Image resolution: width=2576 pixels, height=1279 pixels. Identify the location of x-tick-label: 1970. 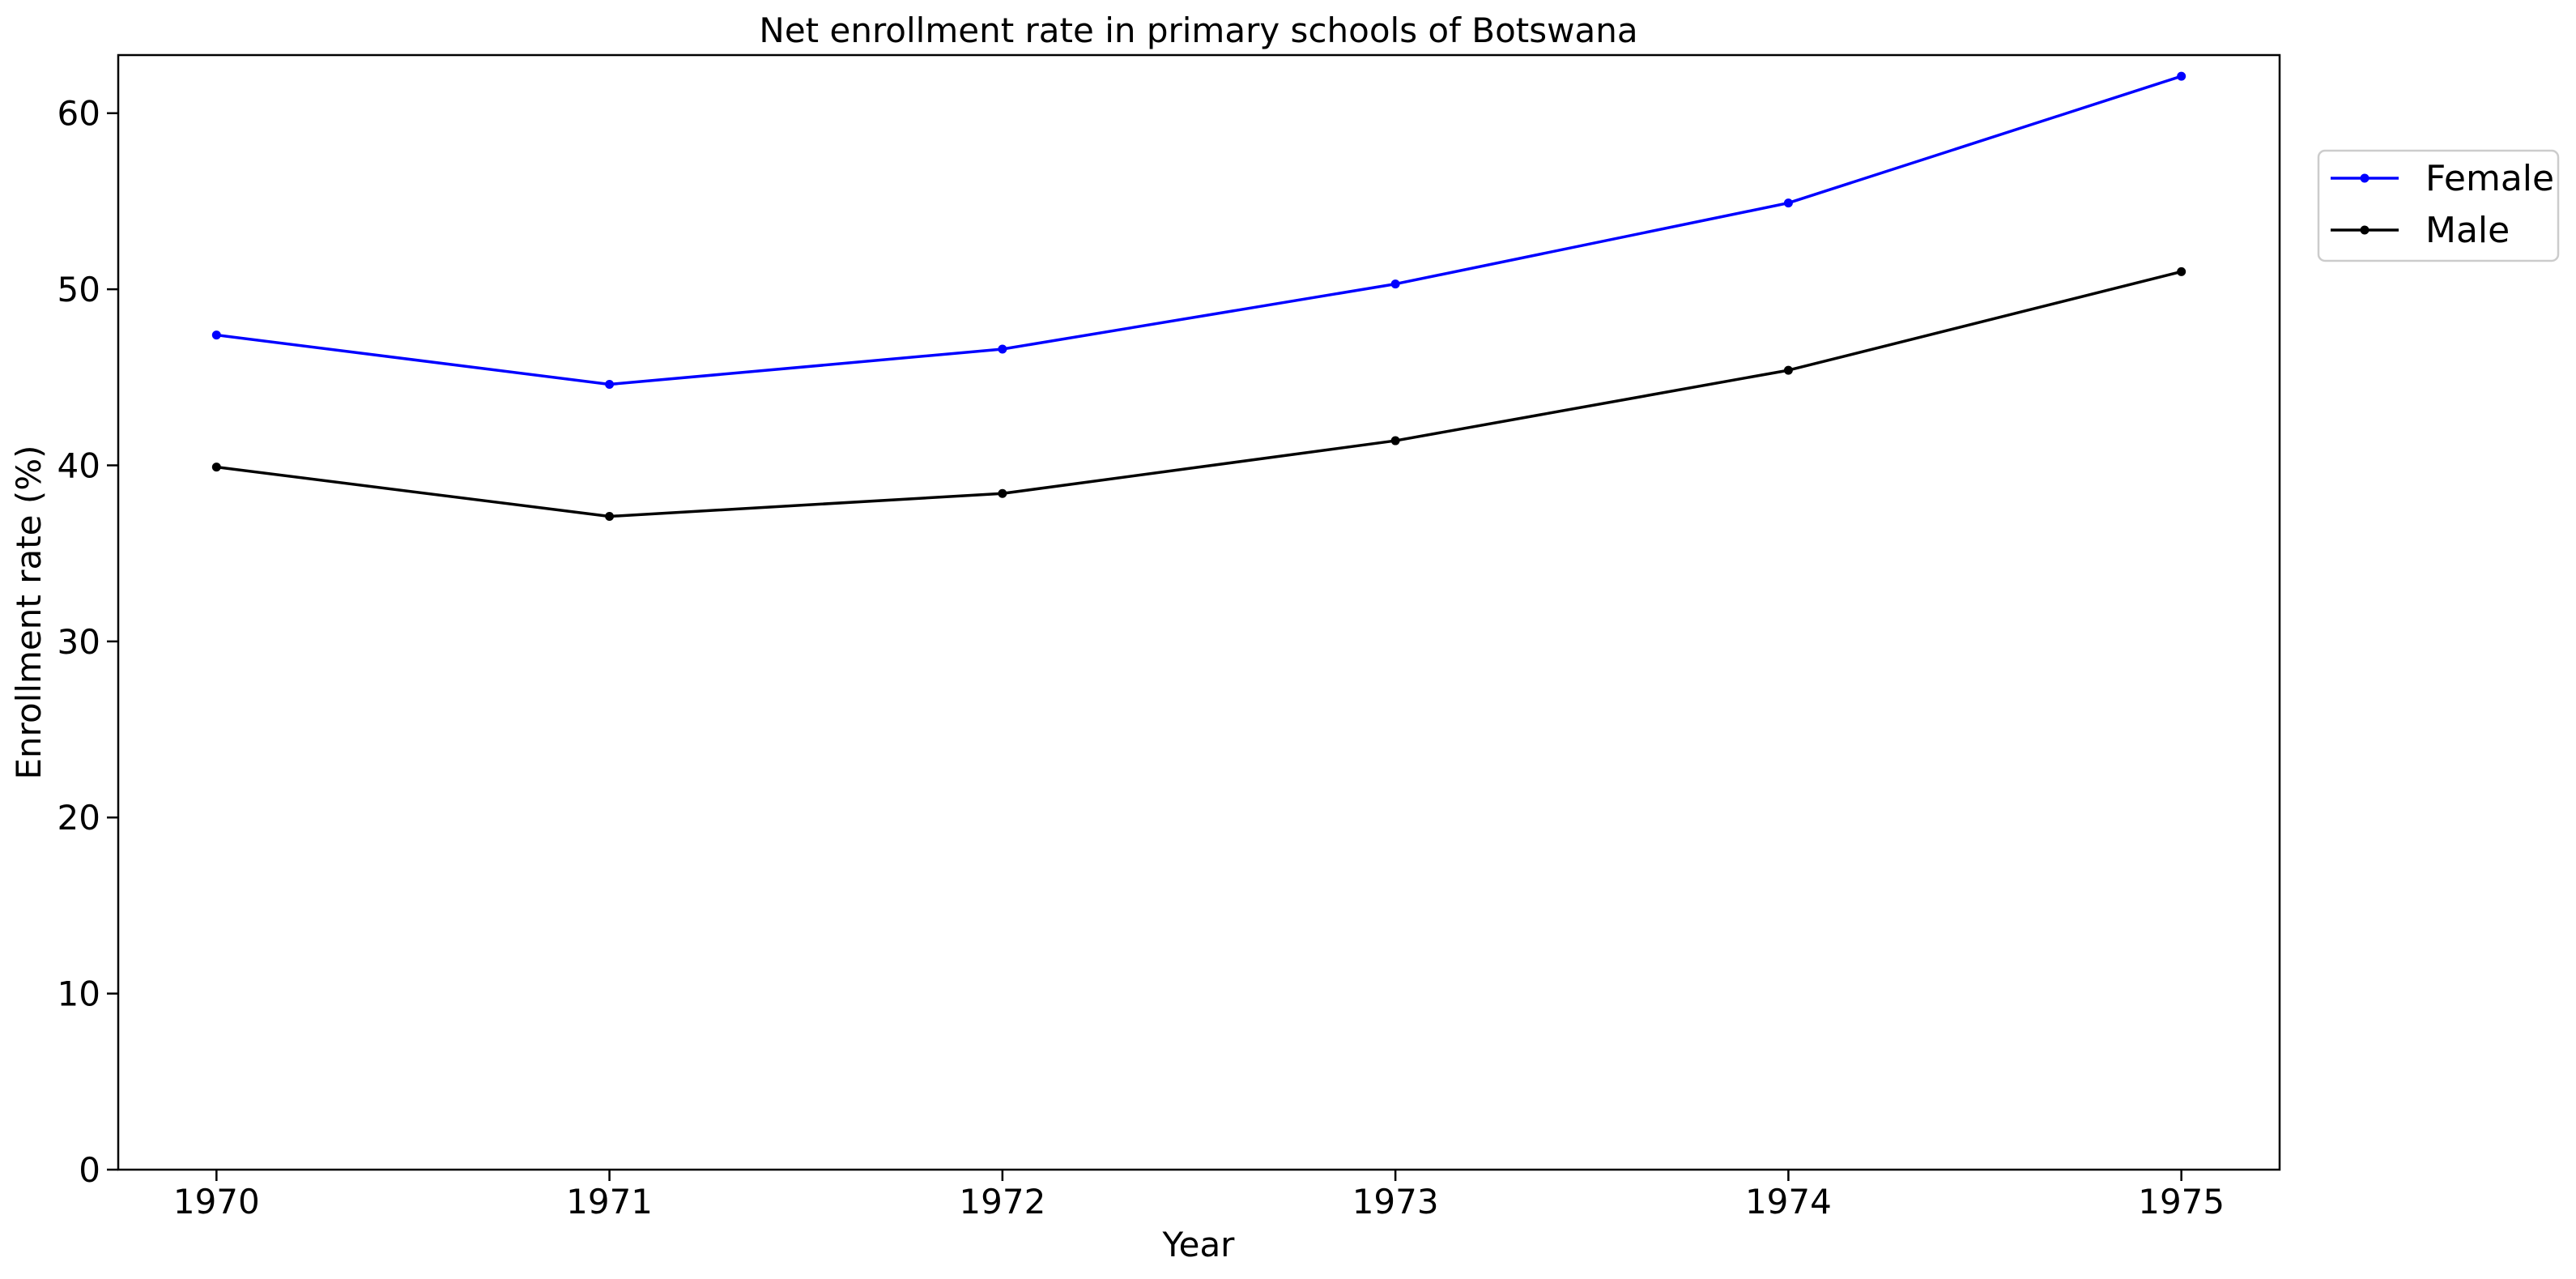
(216, 1201).